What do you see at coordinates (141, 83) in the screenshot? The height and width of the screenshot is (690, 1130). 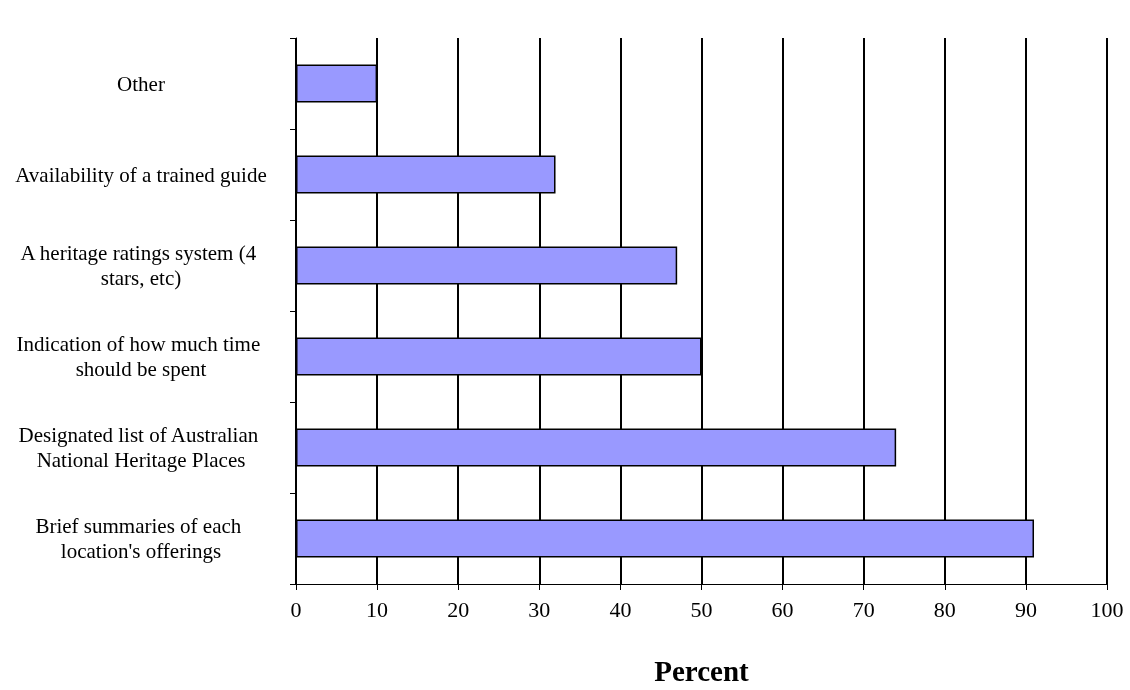 I see `y-tick-label: Other` at bounding box center [141, 83].